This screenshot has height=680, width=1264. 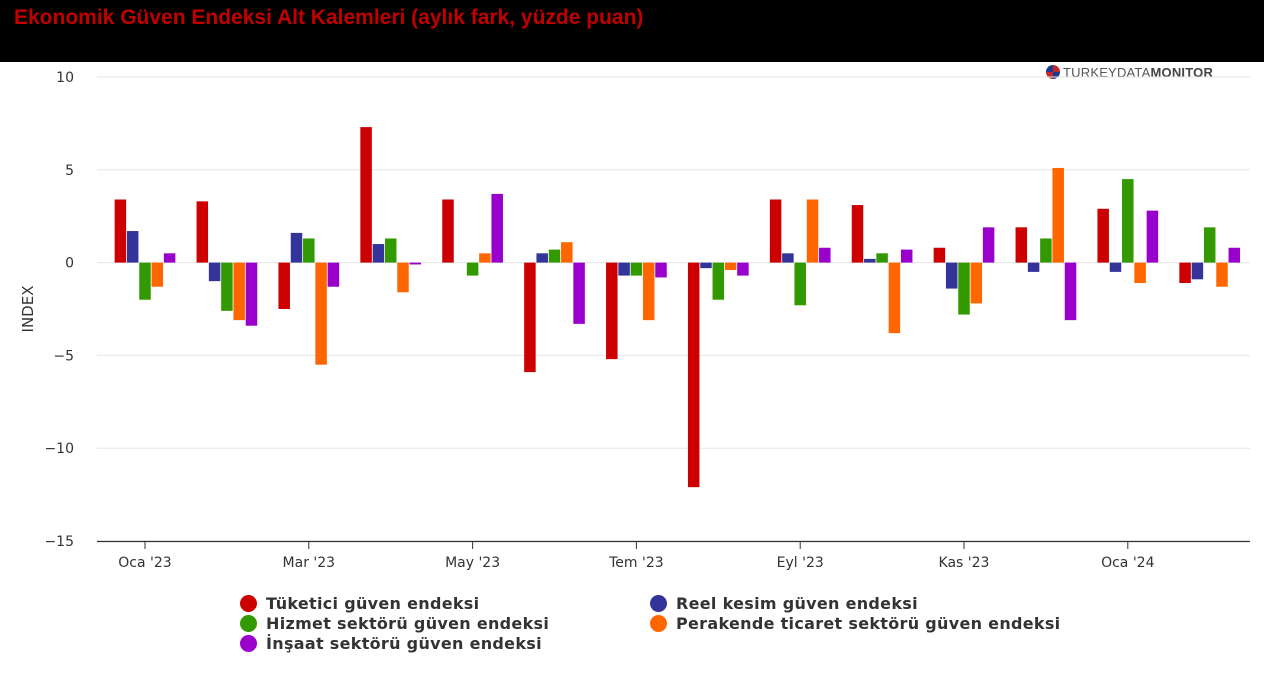 I want to click on y-tick-label: 0, so click(x=69, y=264).